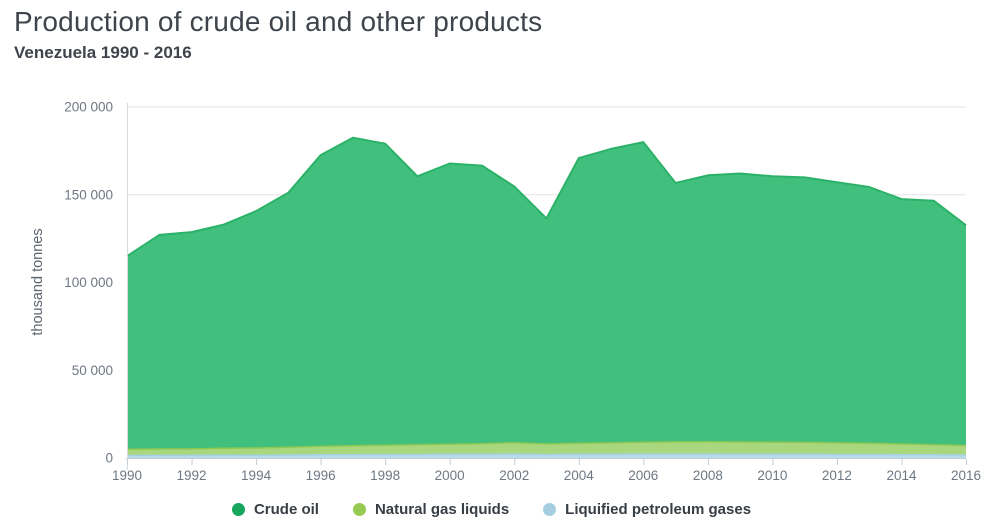  I want to click on x-tick-label: 2008, so click(708, 475).